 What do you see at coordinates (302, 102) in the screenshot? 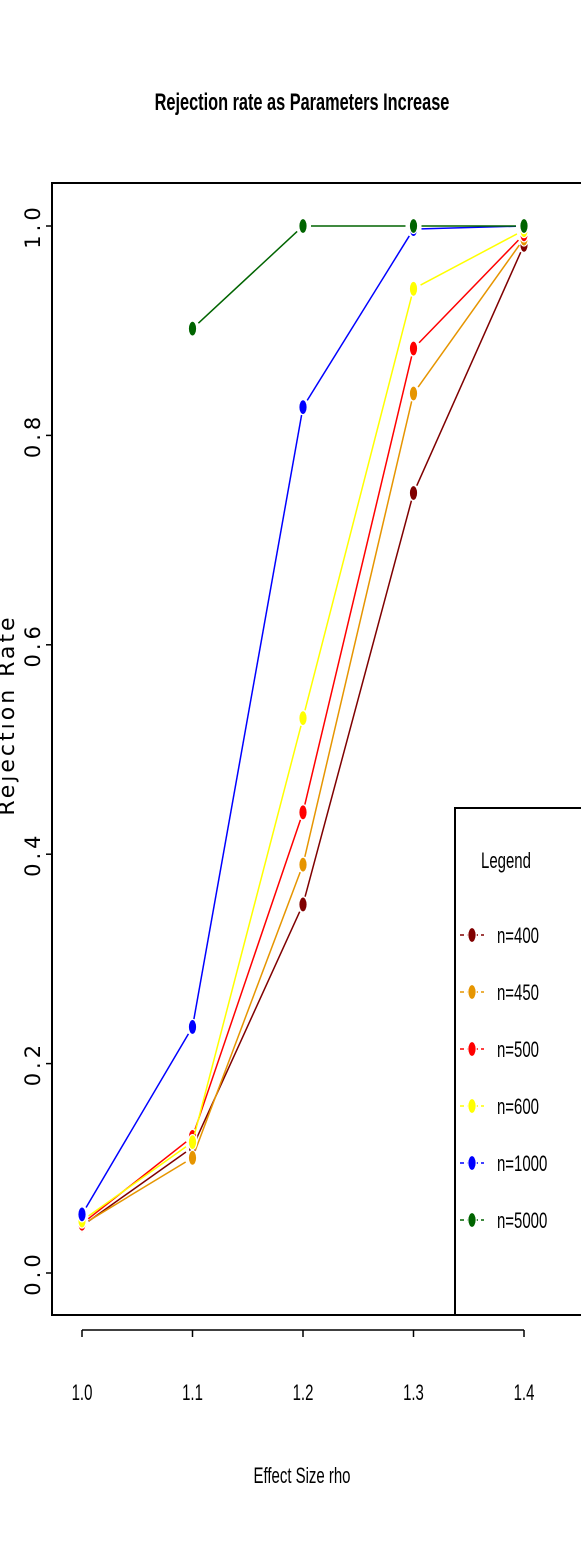
I see `chart-title: Rejection rate as Parameters Increase` at bounding box center [302, 102].